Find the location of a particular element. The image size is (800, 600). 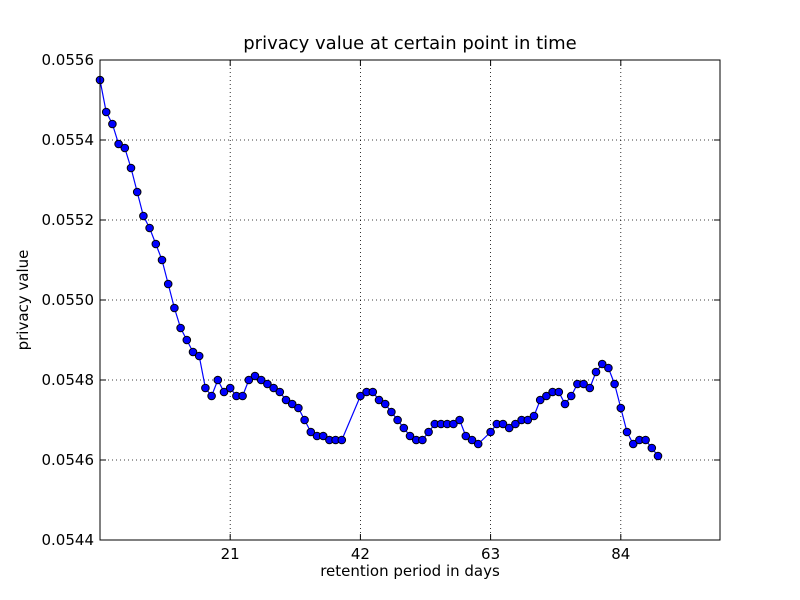

y-tick-label: 0.0554 is located at coordinates (68, 140).